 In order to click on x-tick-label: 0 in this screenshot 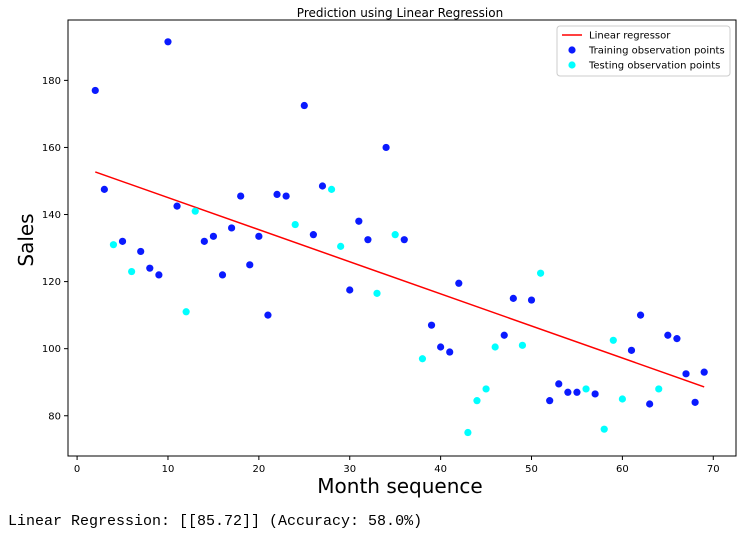, I will do `click(77, 469)`.